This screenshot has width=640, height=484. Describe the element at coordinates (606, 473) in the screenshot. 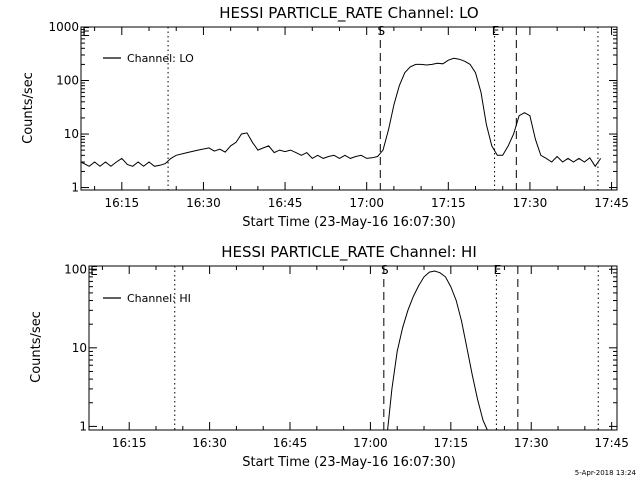

I see `footer-timestamp: 5-Apr-2018 13:24` at that location.